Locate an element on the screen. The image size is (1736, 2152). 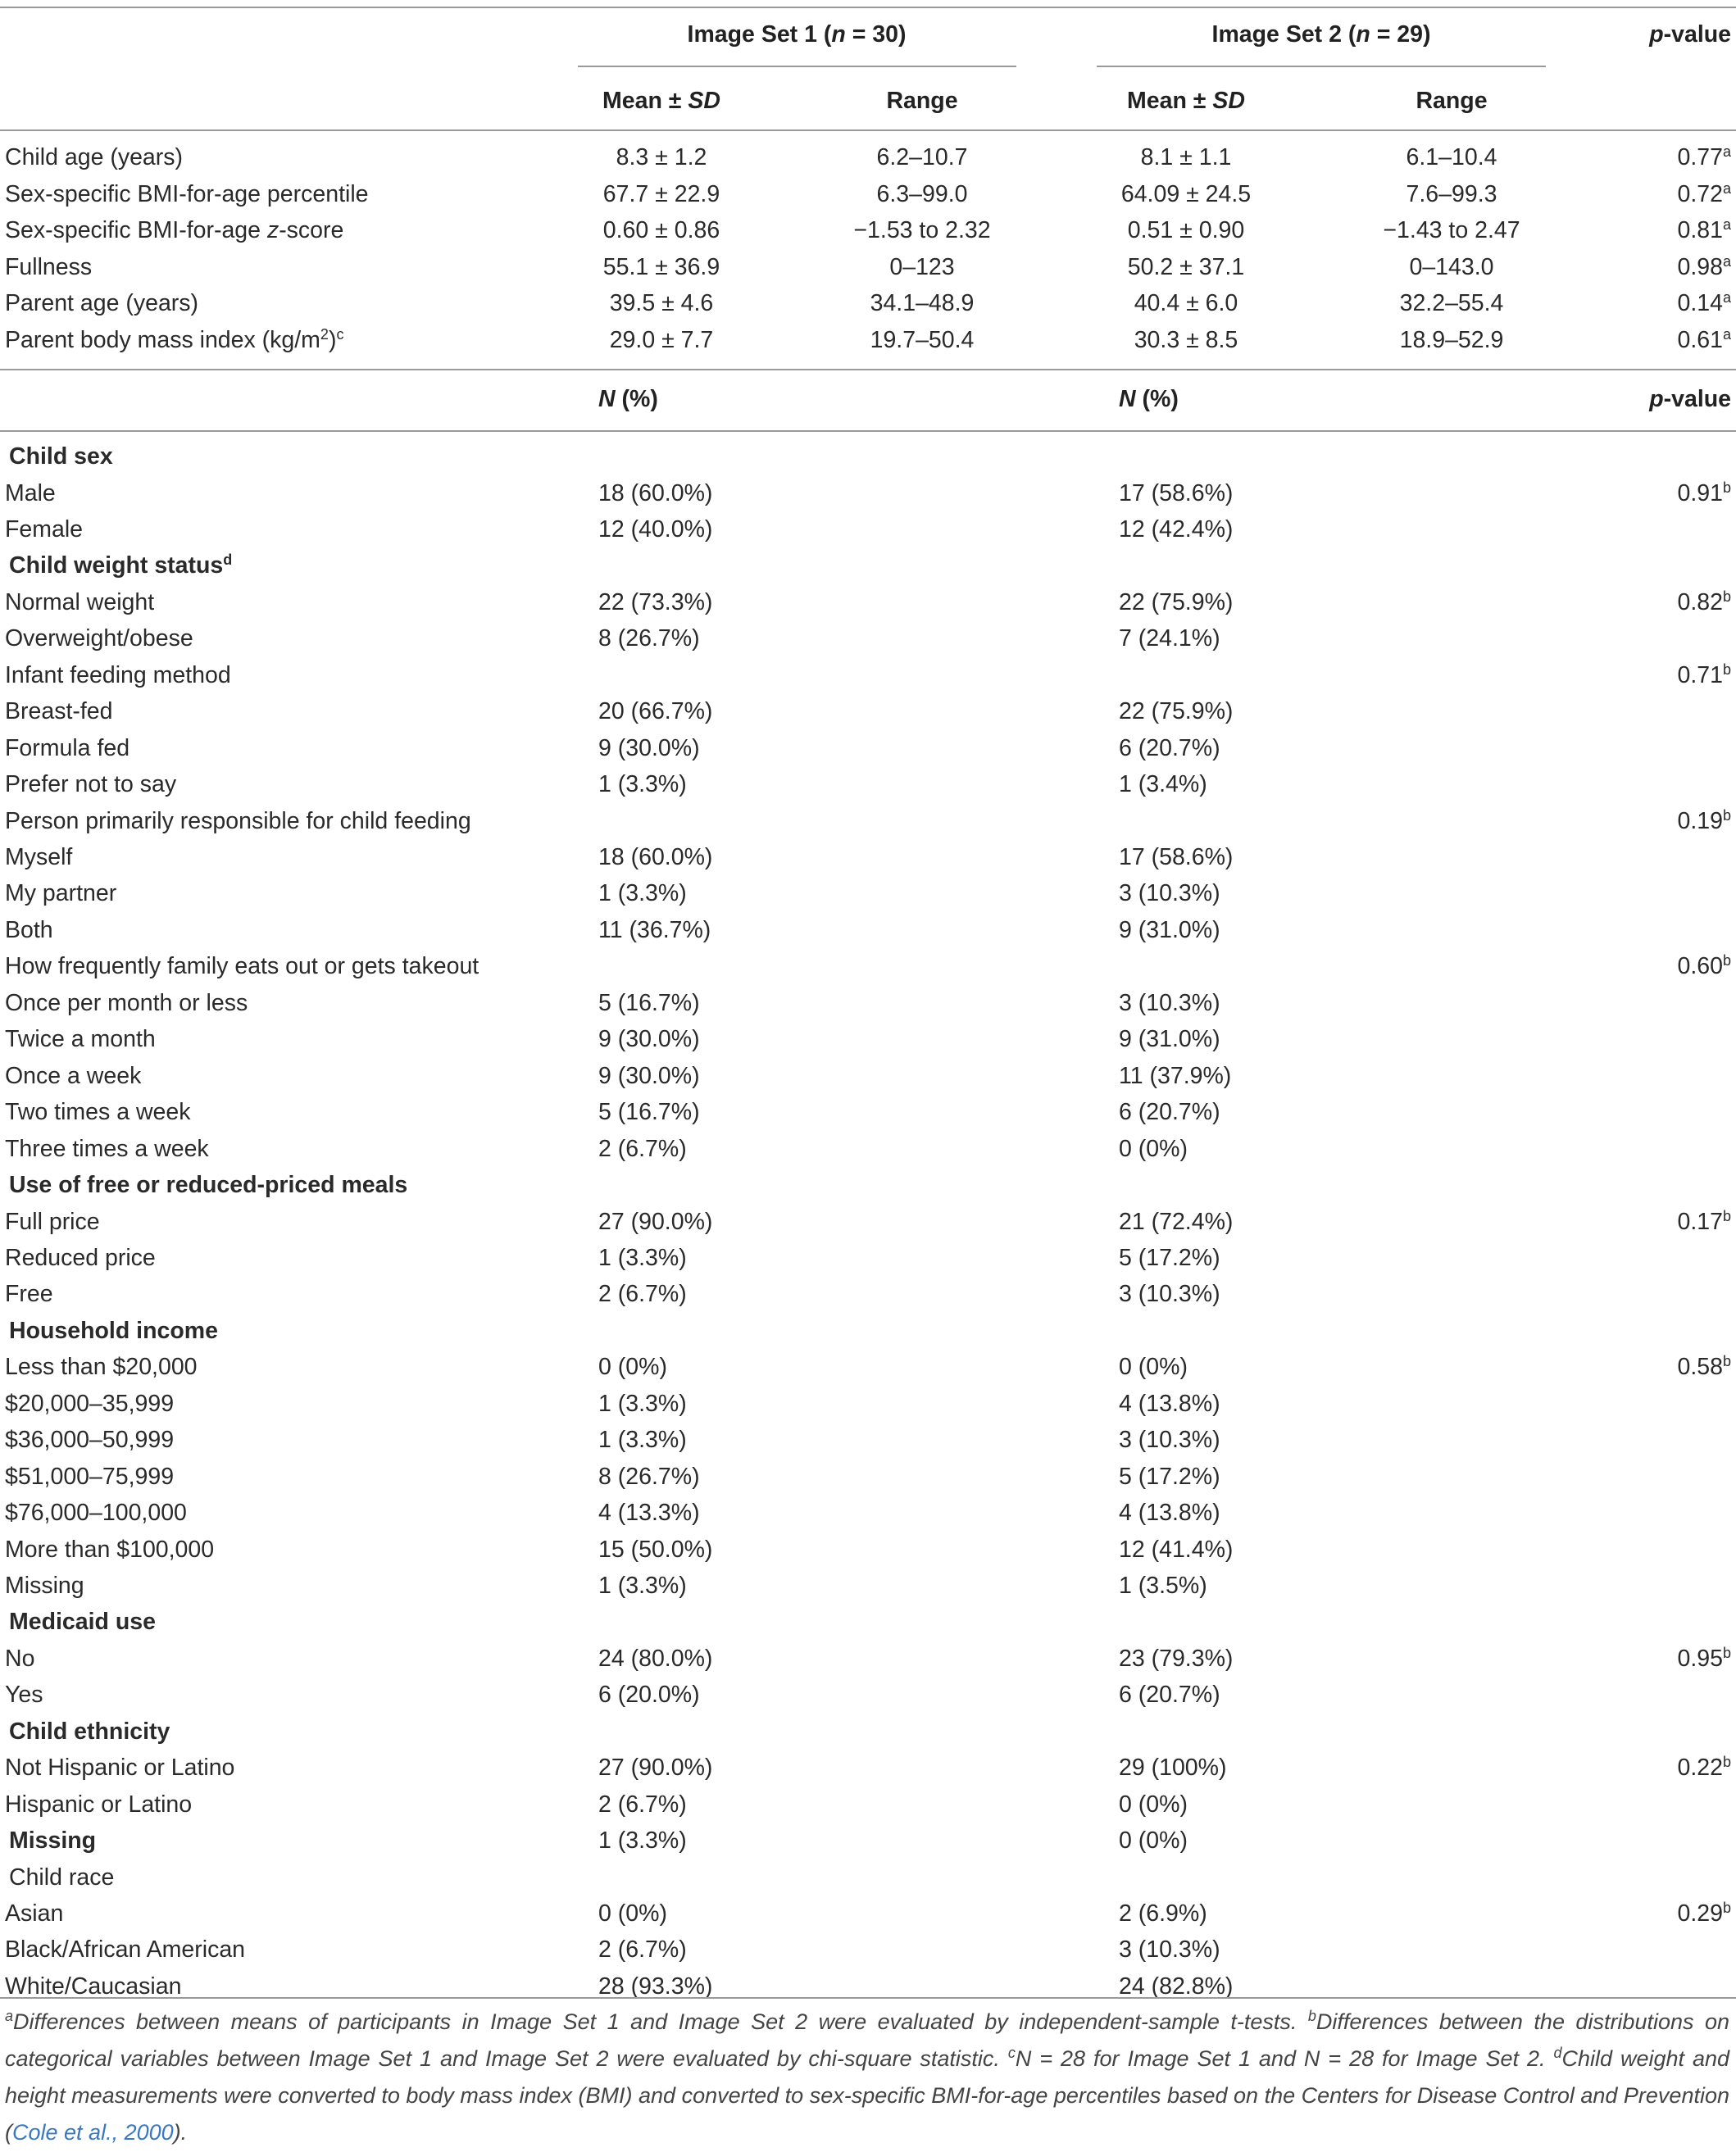
row-label-text: Child ethnicity is located at coordinates (89, 1731).